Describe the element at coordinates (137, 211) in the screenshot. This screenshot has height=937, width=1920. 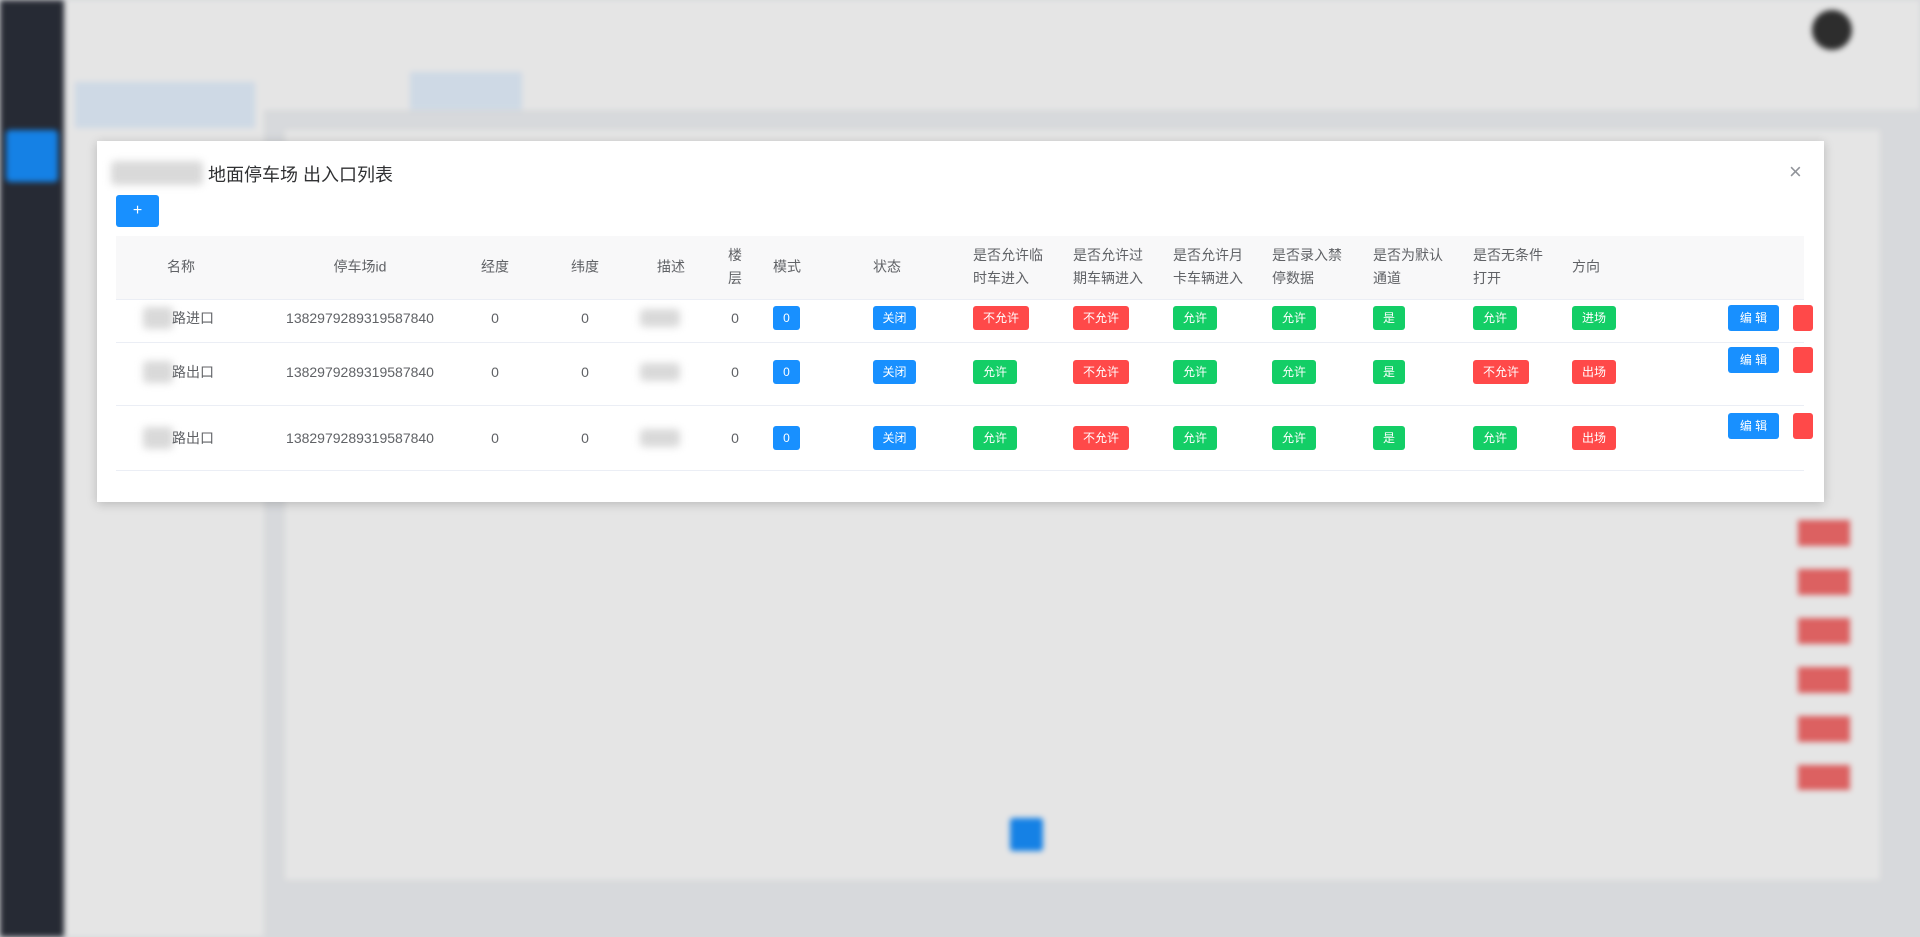
I see `add-button: +` at that location.